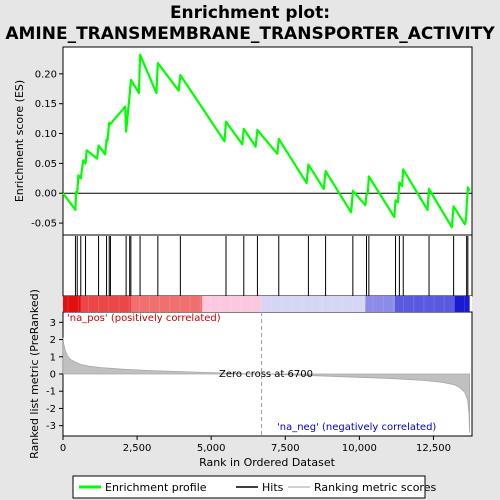 The height and width of the screenshot is (500, 500). What do you see at coordinates (19, 141) in the screenshot?
I see `es-ylabel: Enrichment score (ES)` at bounding box center [19, 141].